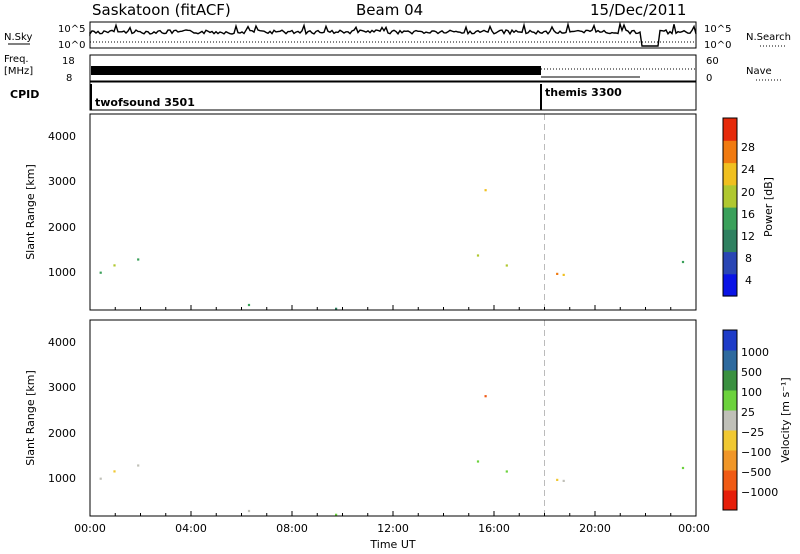  What do you see at coordinates (748, 192) in the screenshot?
I see `power-cbar-20: 20` at bounding box center [748, 192].